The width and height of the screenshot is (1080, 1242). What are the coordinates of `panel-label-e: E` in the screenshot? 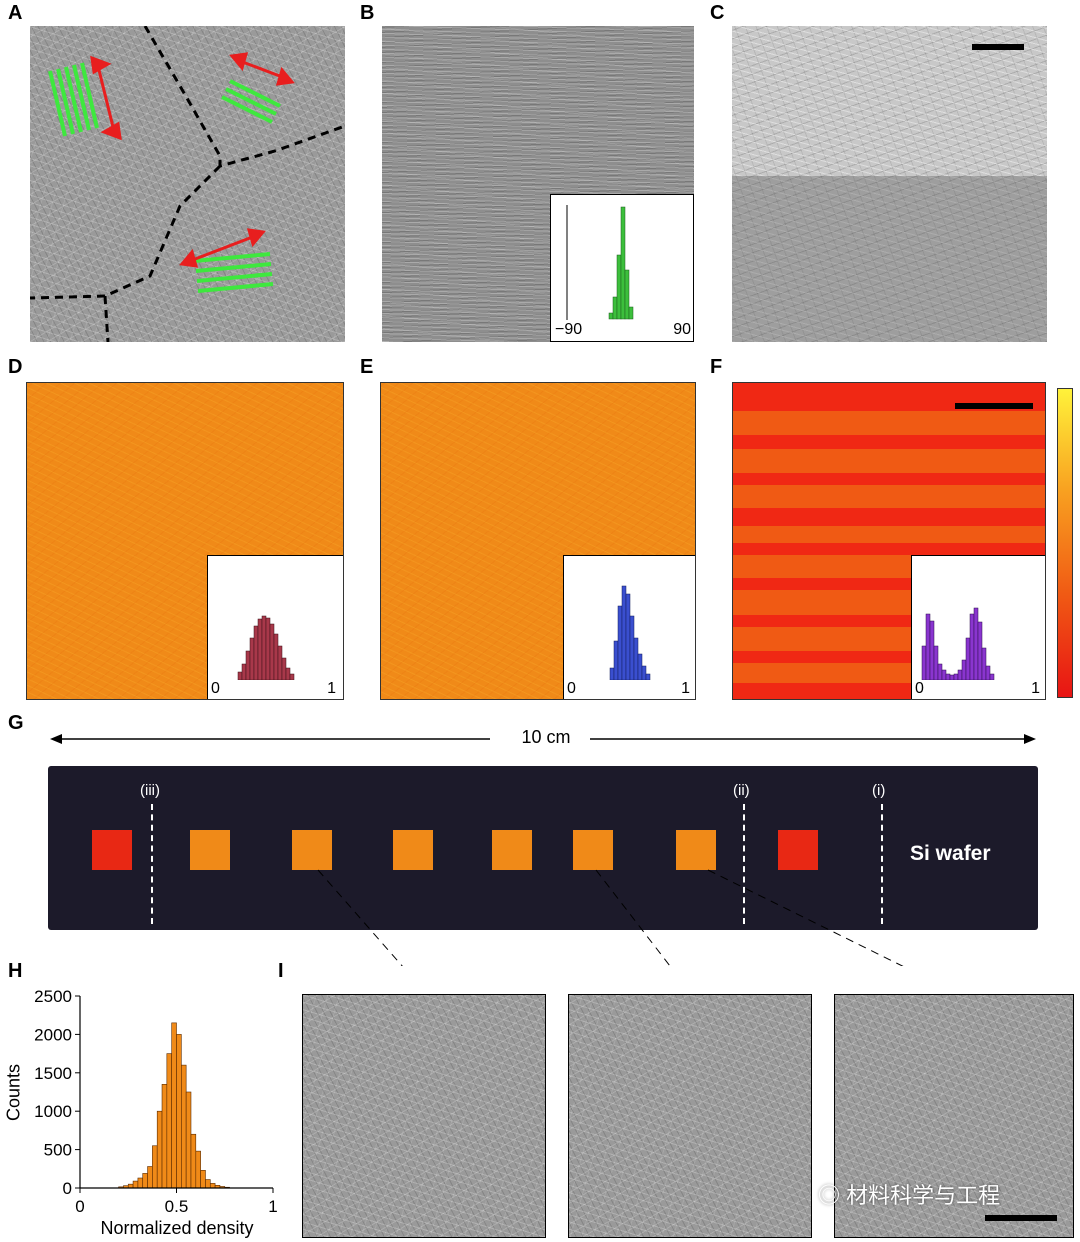 It's located at (367, 367).